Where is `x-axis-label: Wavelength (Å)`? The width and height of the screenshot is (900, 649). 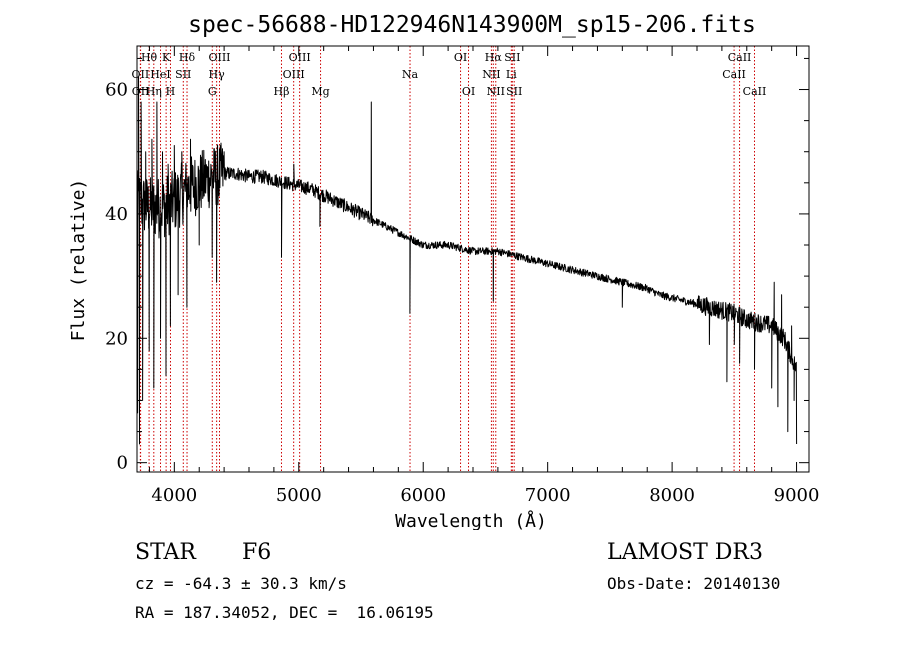 x-axis-label: Wavelength (Å) is located at coordinates (471, 520).